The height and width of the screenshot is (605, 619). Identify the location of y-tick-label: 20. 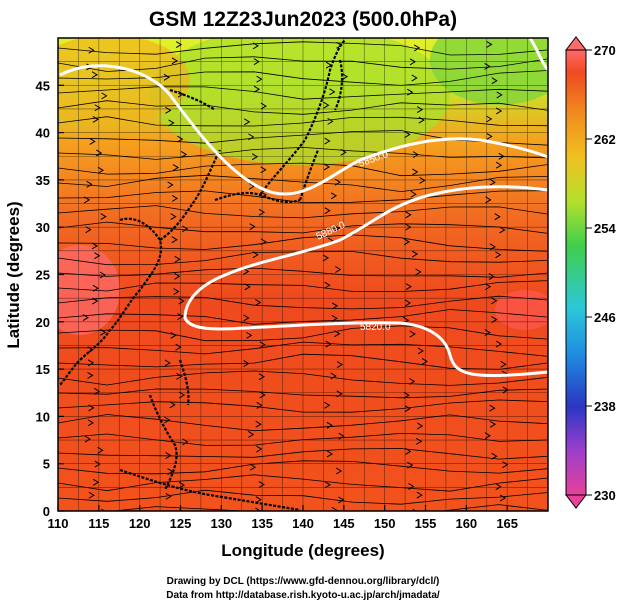
(43, 322).